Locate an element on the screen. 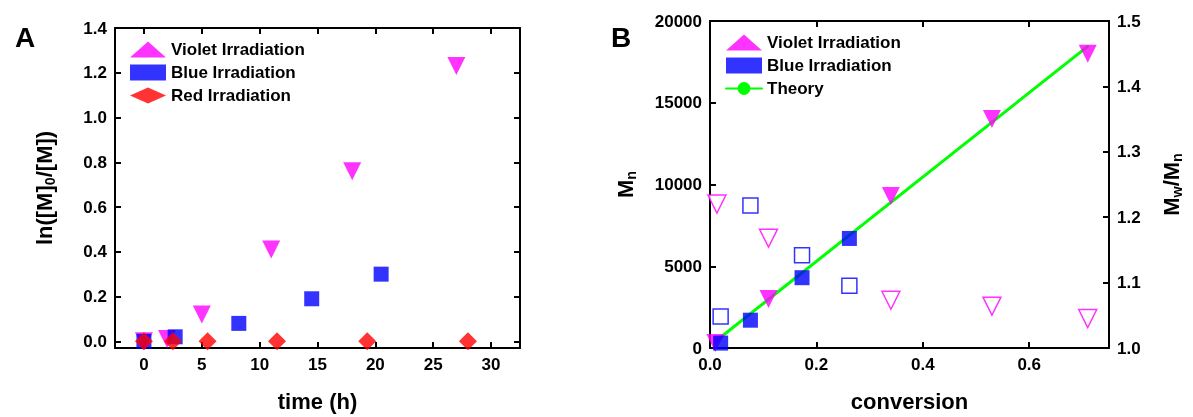 The width and height of the screenshot is (1193, 417). chart-title: A is located at coordinates (25, 37).